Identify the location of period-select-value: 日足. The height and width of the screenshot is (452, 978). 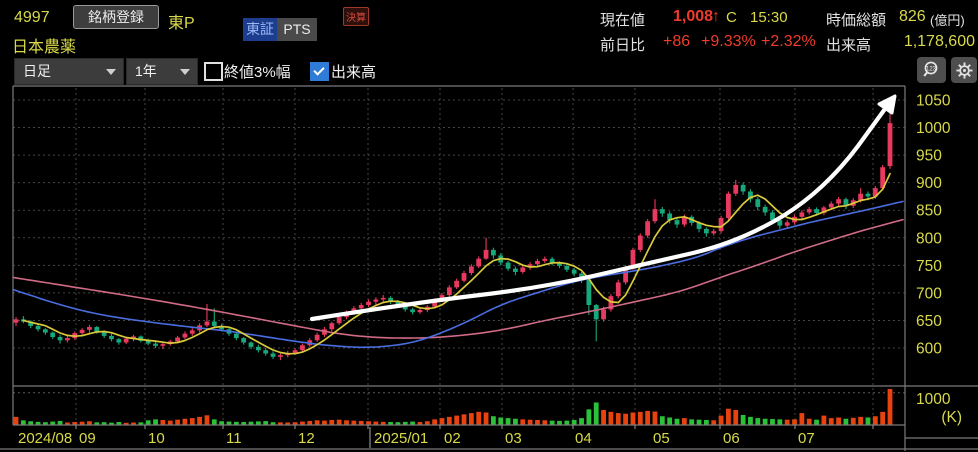
(37, 71).